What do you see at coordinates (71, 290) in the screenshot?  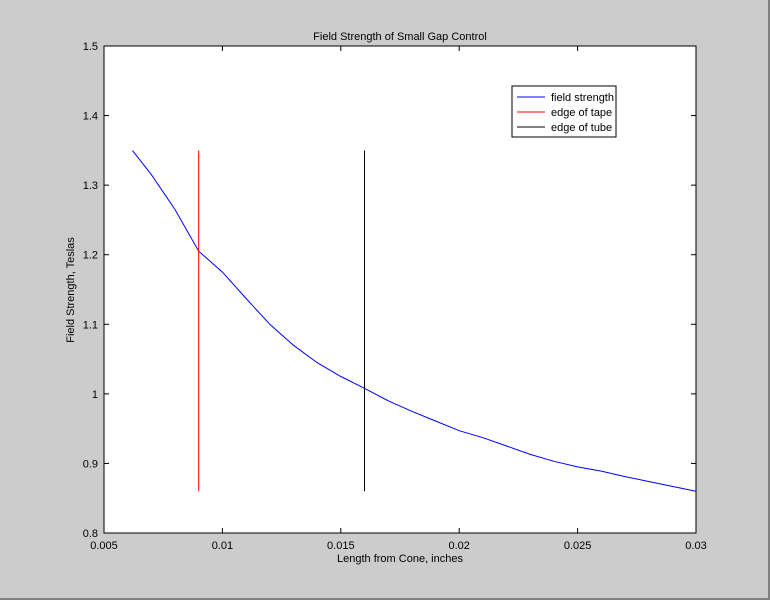 I see `y-axis-label: Field Strength, Teslas` at bounding box center [71, 290].